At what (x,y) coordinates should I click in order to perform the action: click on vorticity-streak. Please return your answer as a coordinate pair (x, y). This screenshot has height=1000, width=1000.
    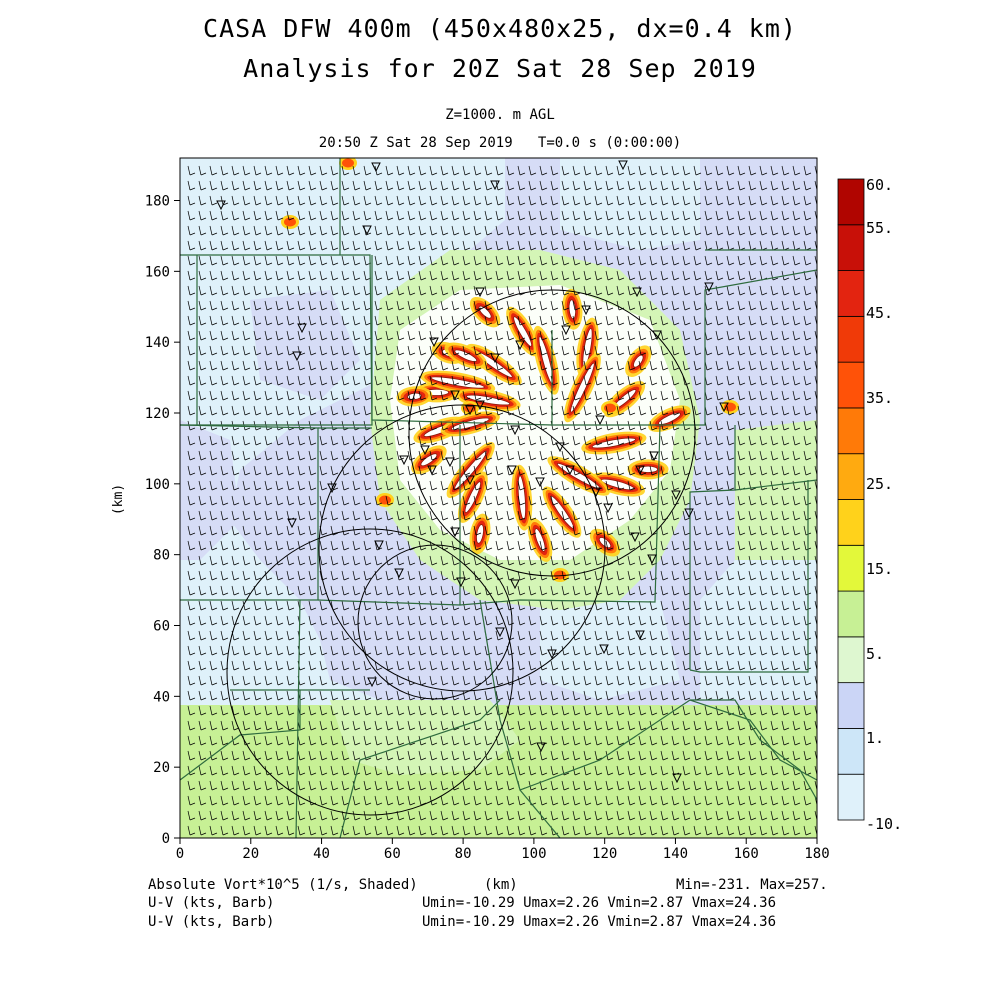
    Looking at the image, I should click on (578, 476).